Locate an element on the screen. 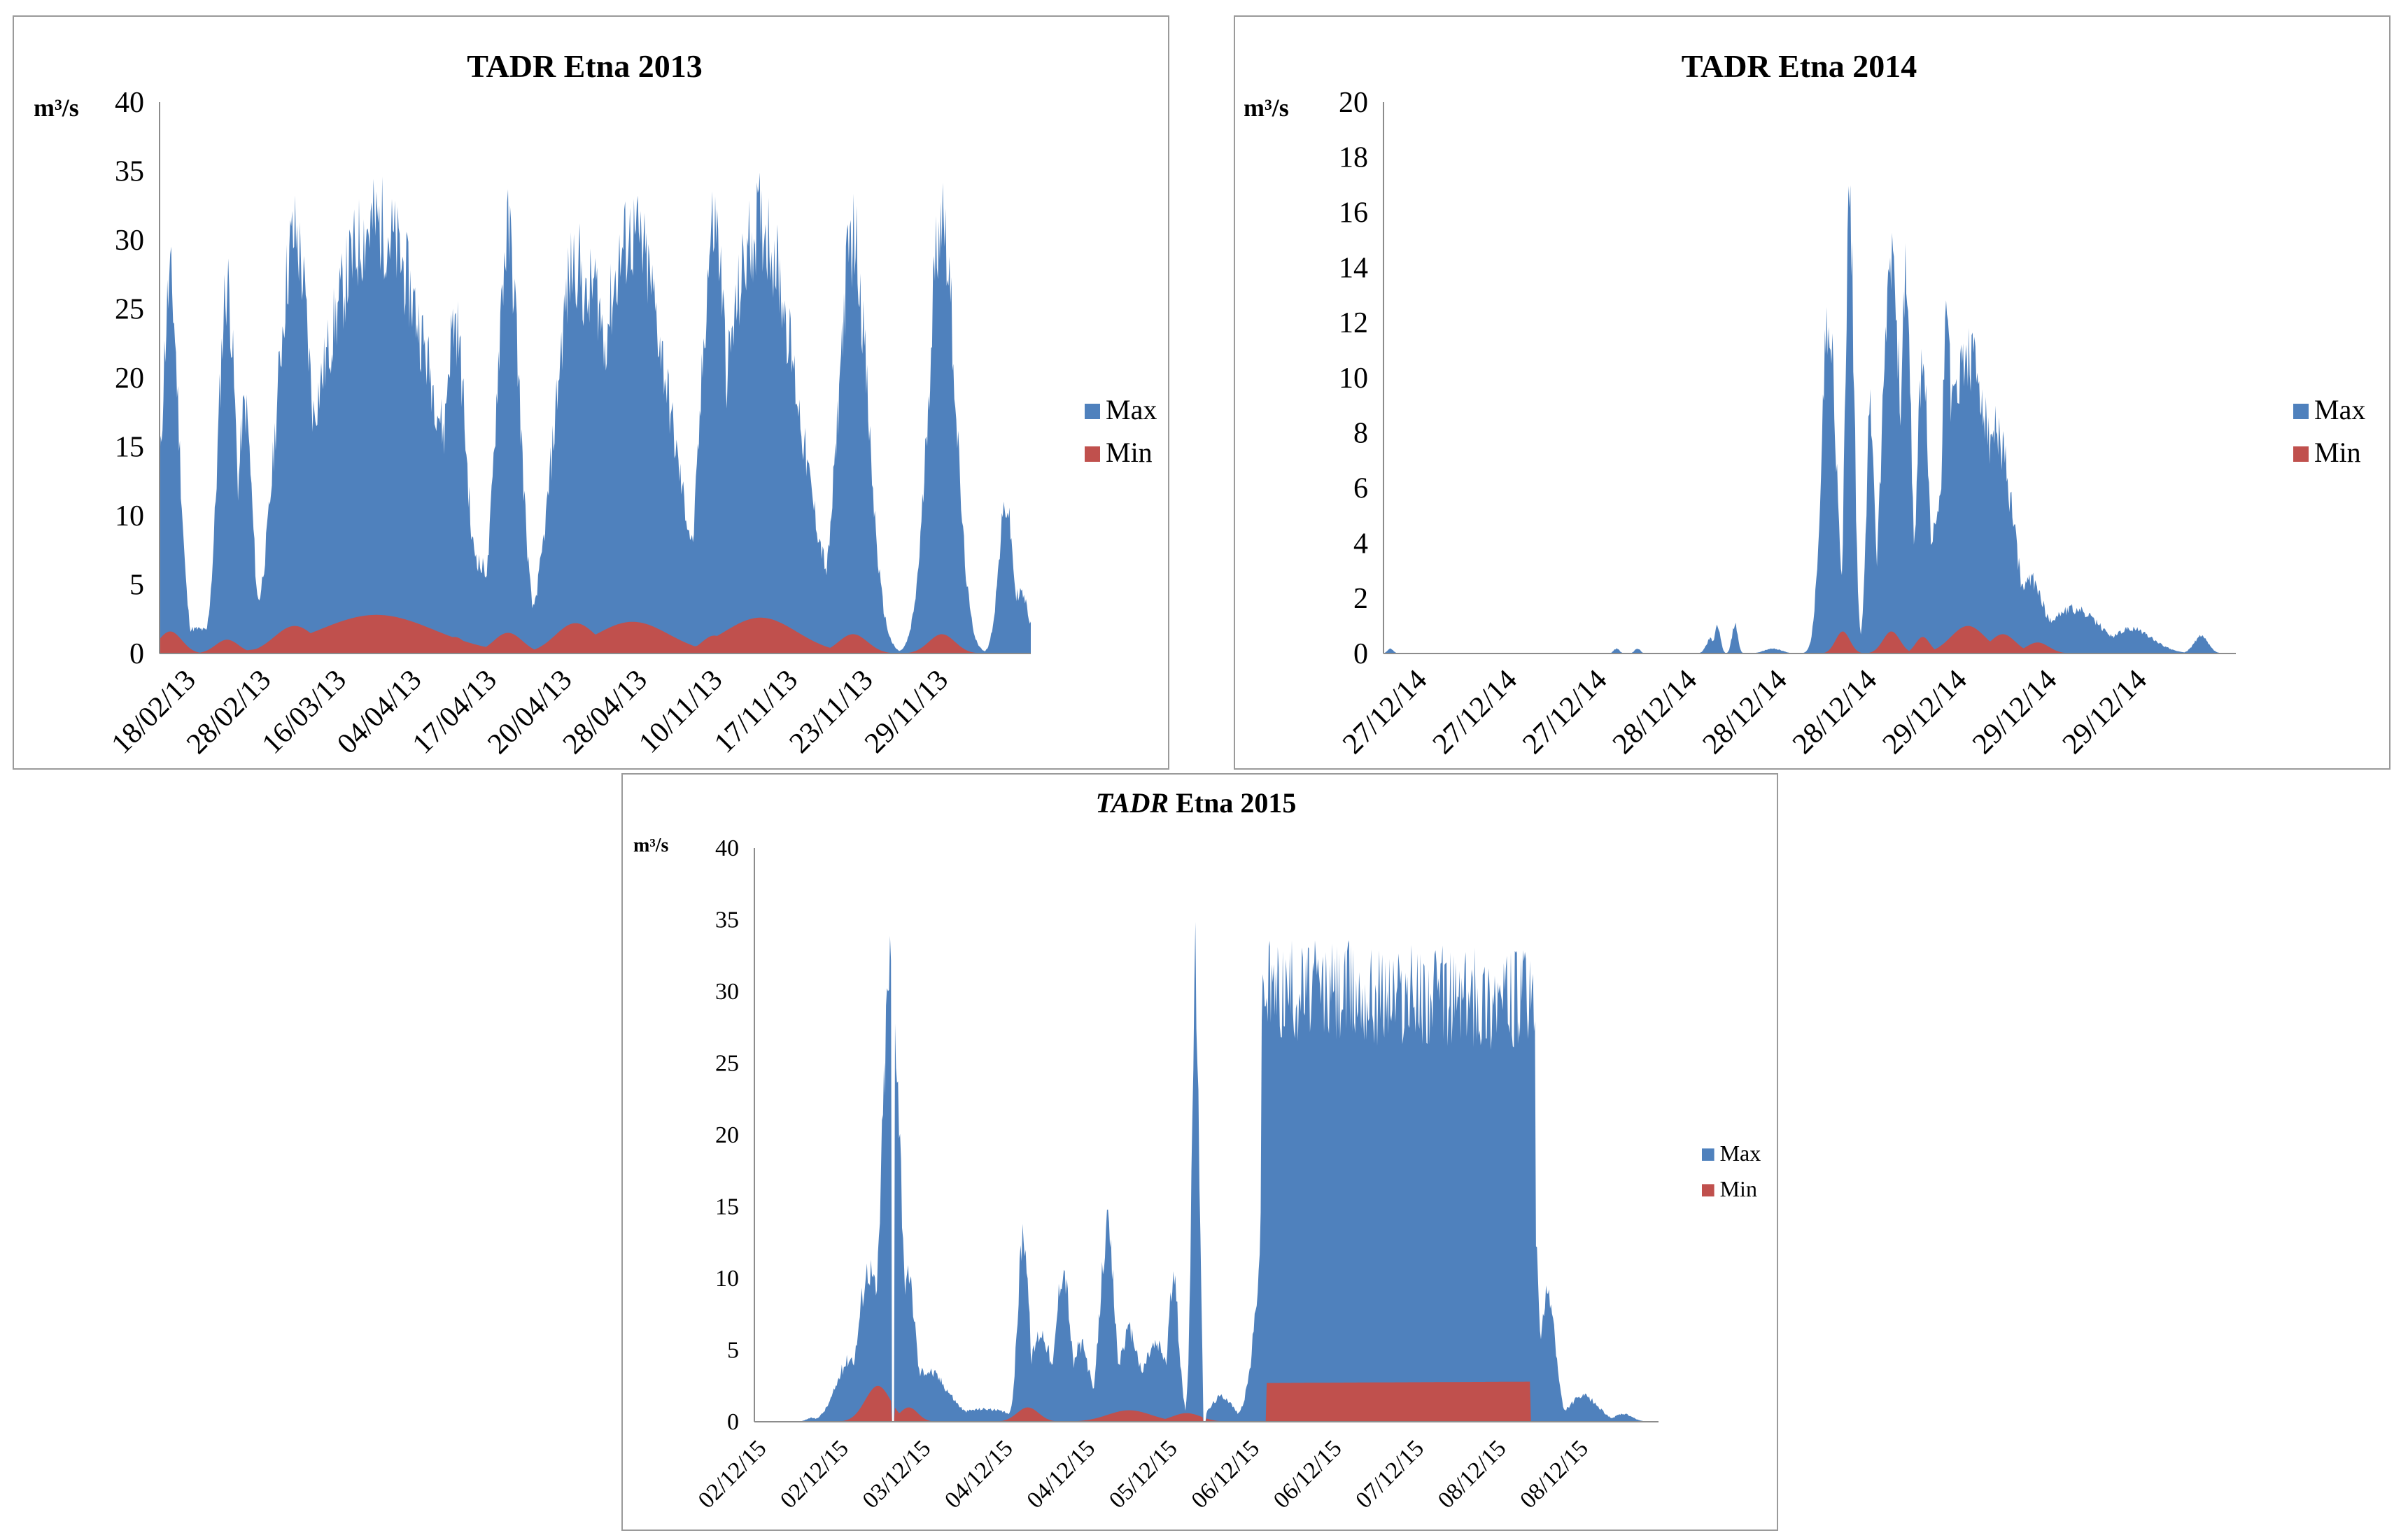 The width and height of the screenshot is (2401, 1540). y-tick-label: 2 is located at coordinates (1360, 599).